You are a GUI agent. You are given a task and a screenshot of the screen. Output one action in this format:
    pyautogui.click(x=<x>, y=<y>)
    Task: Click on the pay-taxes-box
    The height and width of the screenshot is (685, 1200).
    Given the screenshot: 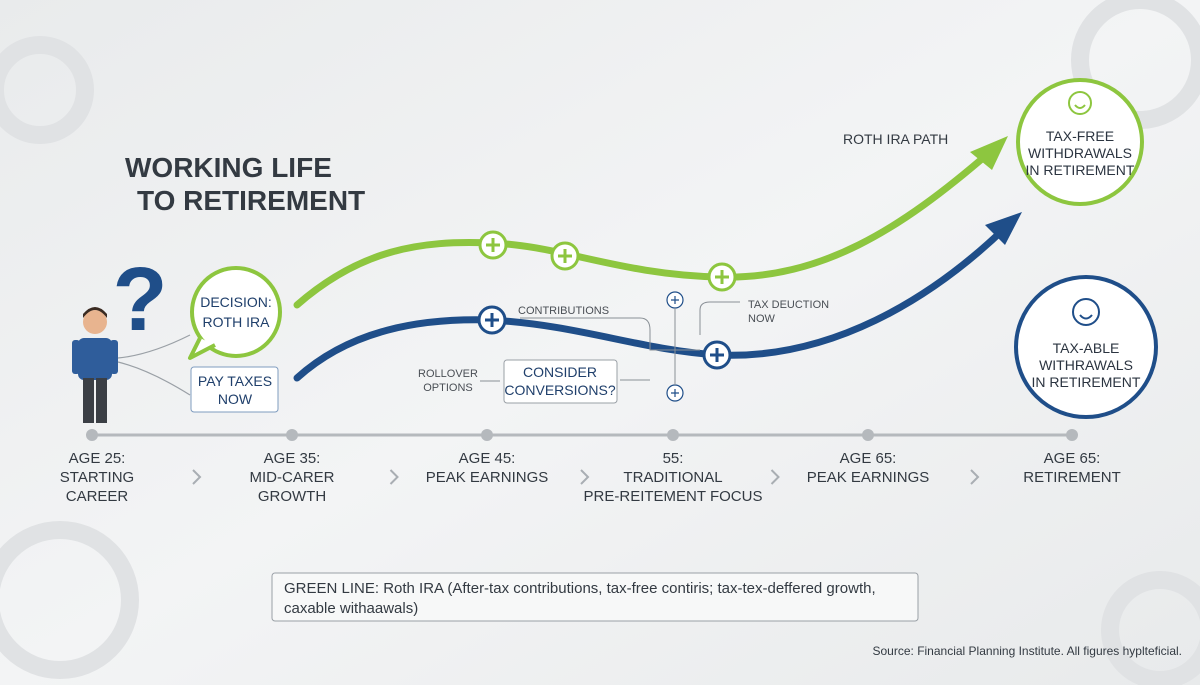 What is the action you would take?
    pyautogui.click(x=234, y=389)
    